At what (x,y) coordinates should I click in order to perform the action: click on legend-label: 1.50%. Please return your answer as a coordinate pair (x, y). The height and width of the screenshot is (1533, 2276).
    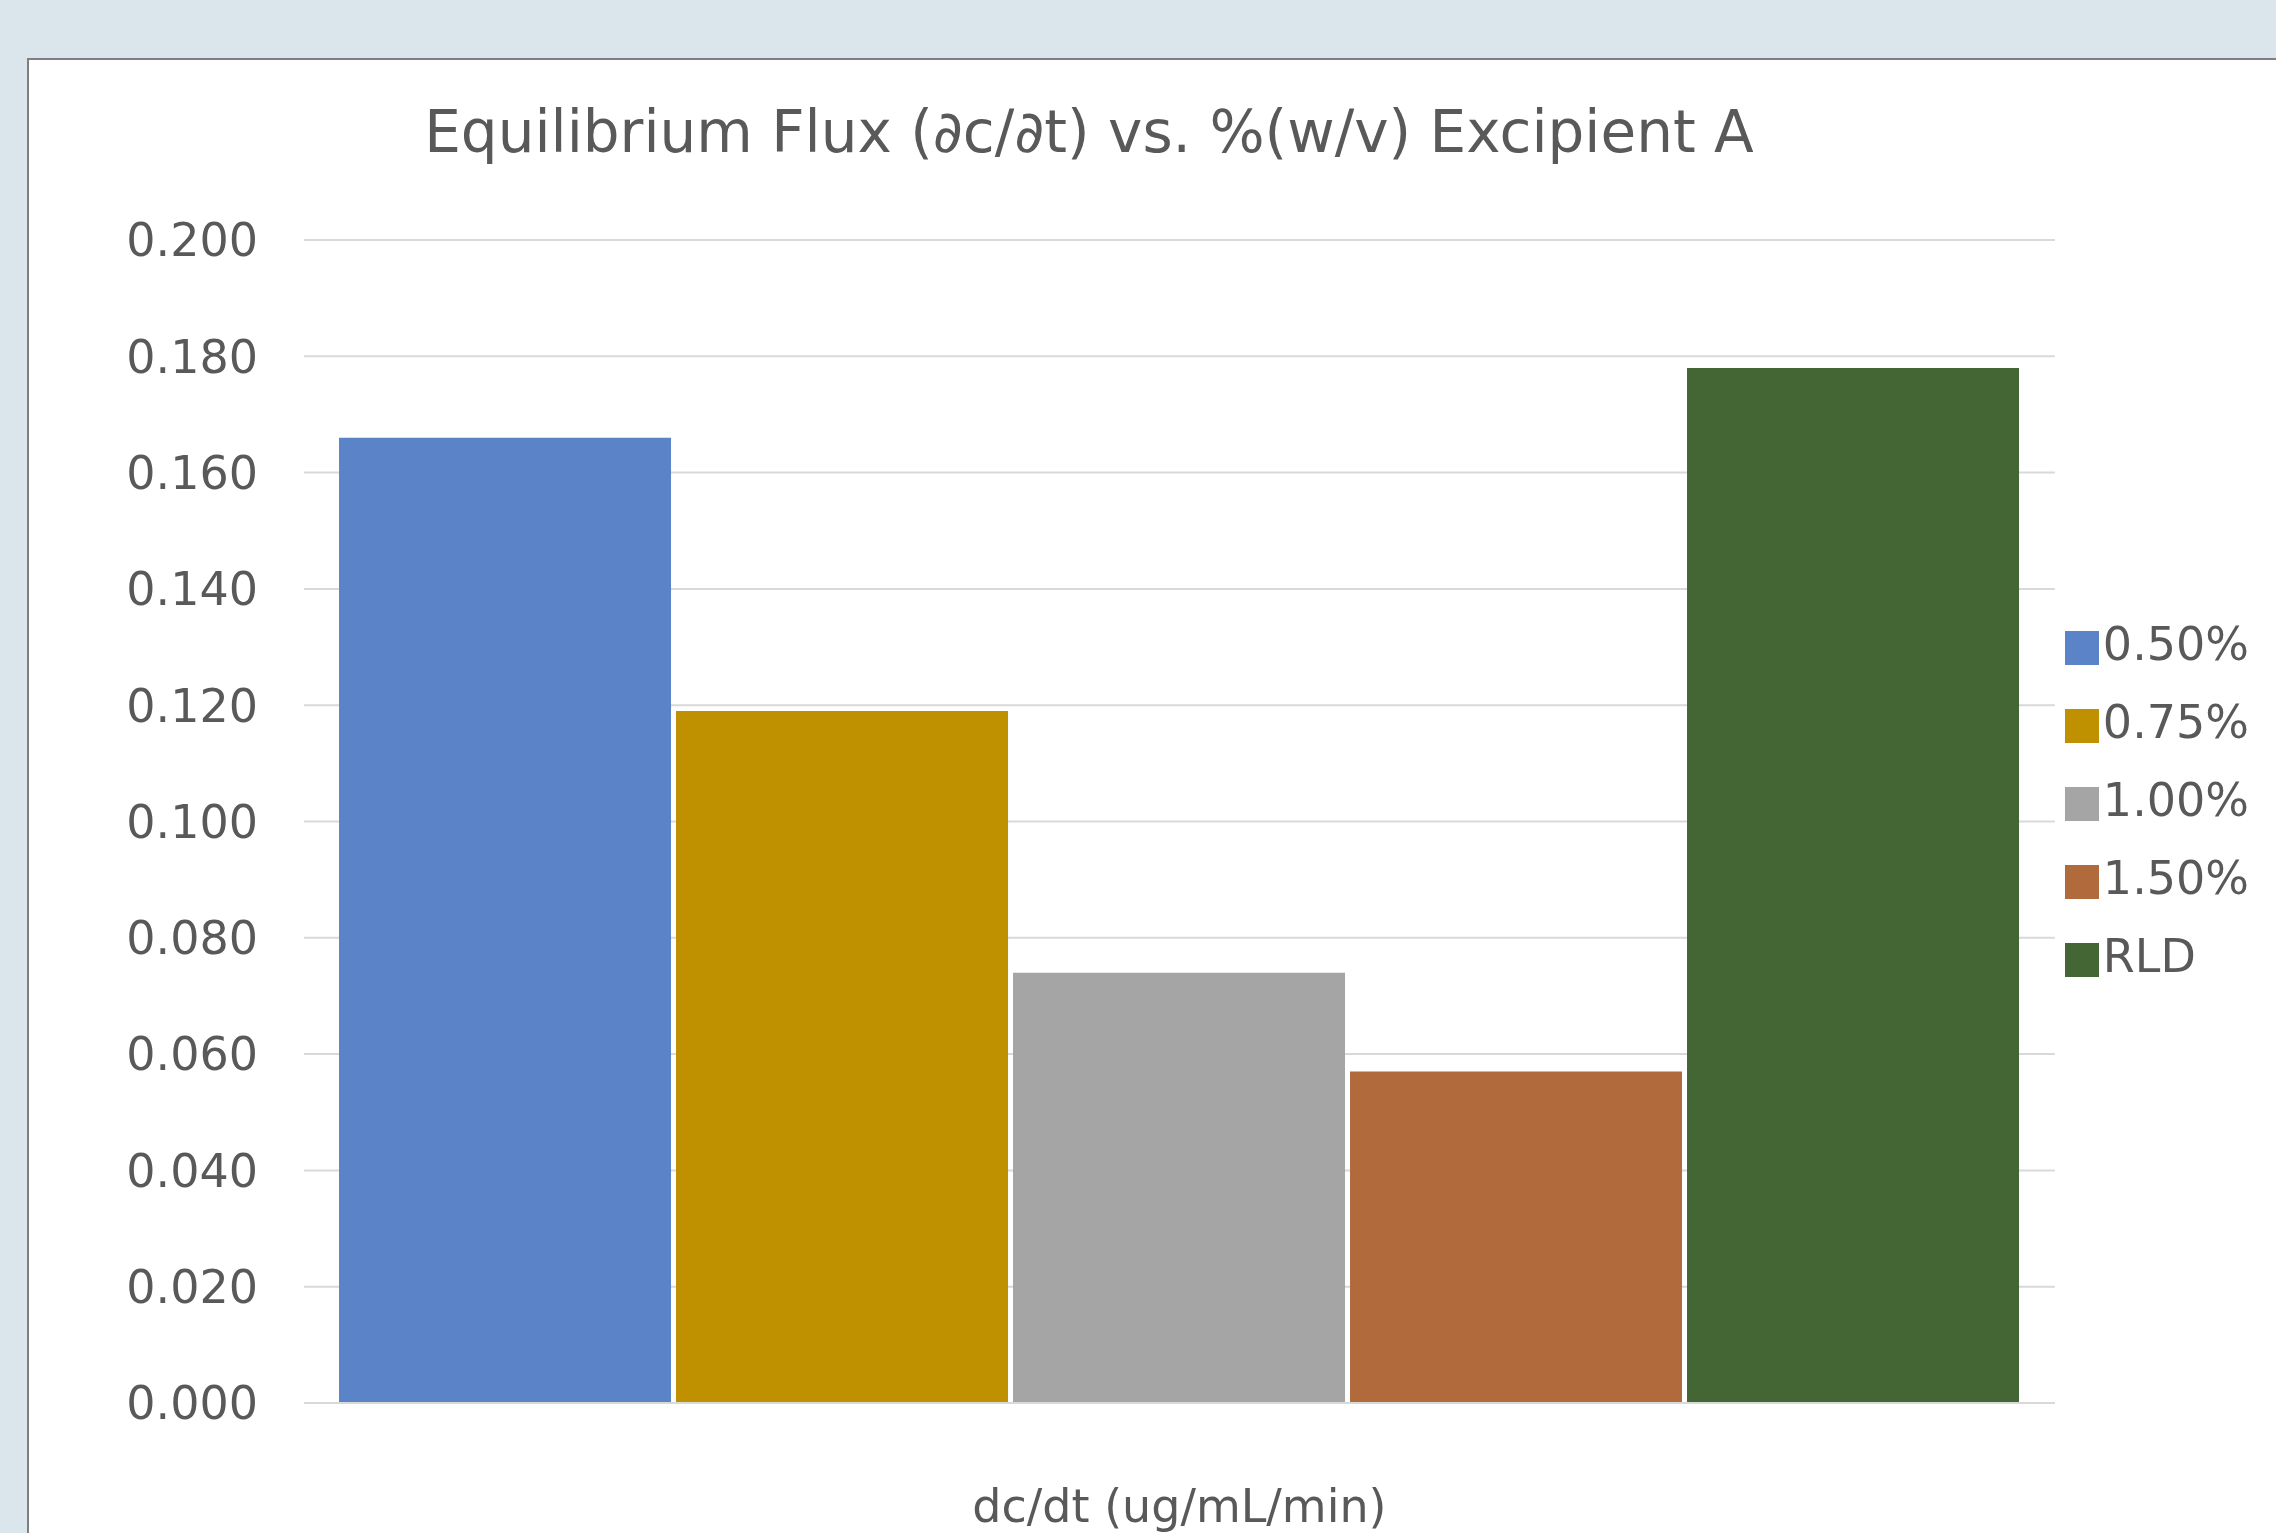
    Looking at the image, I should click on (2175, 878).